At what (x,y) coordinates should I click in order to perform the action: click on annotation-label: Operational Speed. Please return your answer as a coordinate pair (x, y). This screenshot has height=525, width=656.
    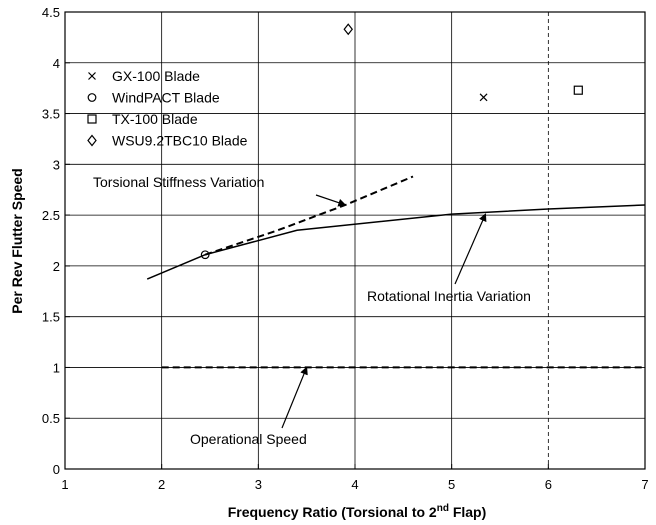
    Looking at the image, I should click on (248, 439).